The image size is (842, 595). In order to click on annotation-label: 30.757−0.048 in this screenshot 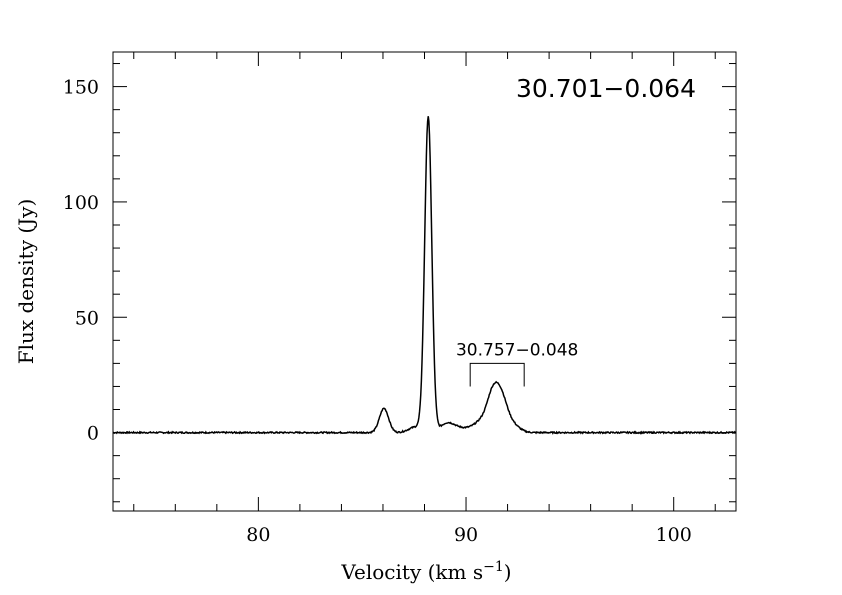, I will do `click(517, 350)`.